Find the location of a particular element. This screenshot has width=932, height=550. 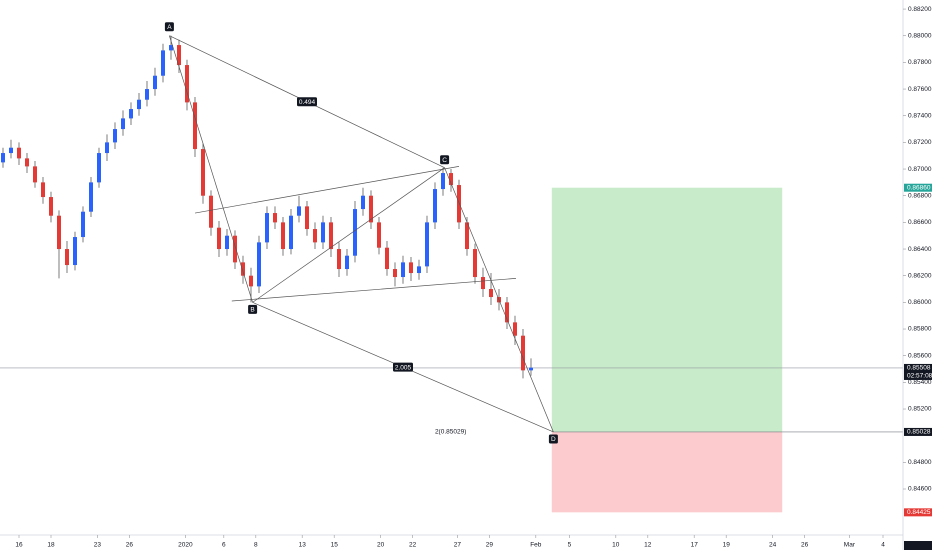

entry-tag-box is located at coordinates (918, 431).